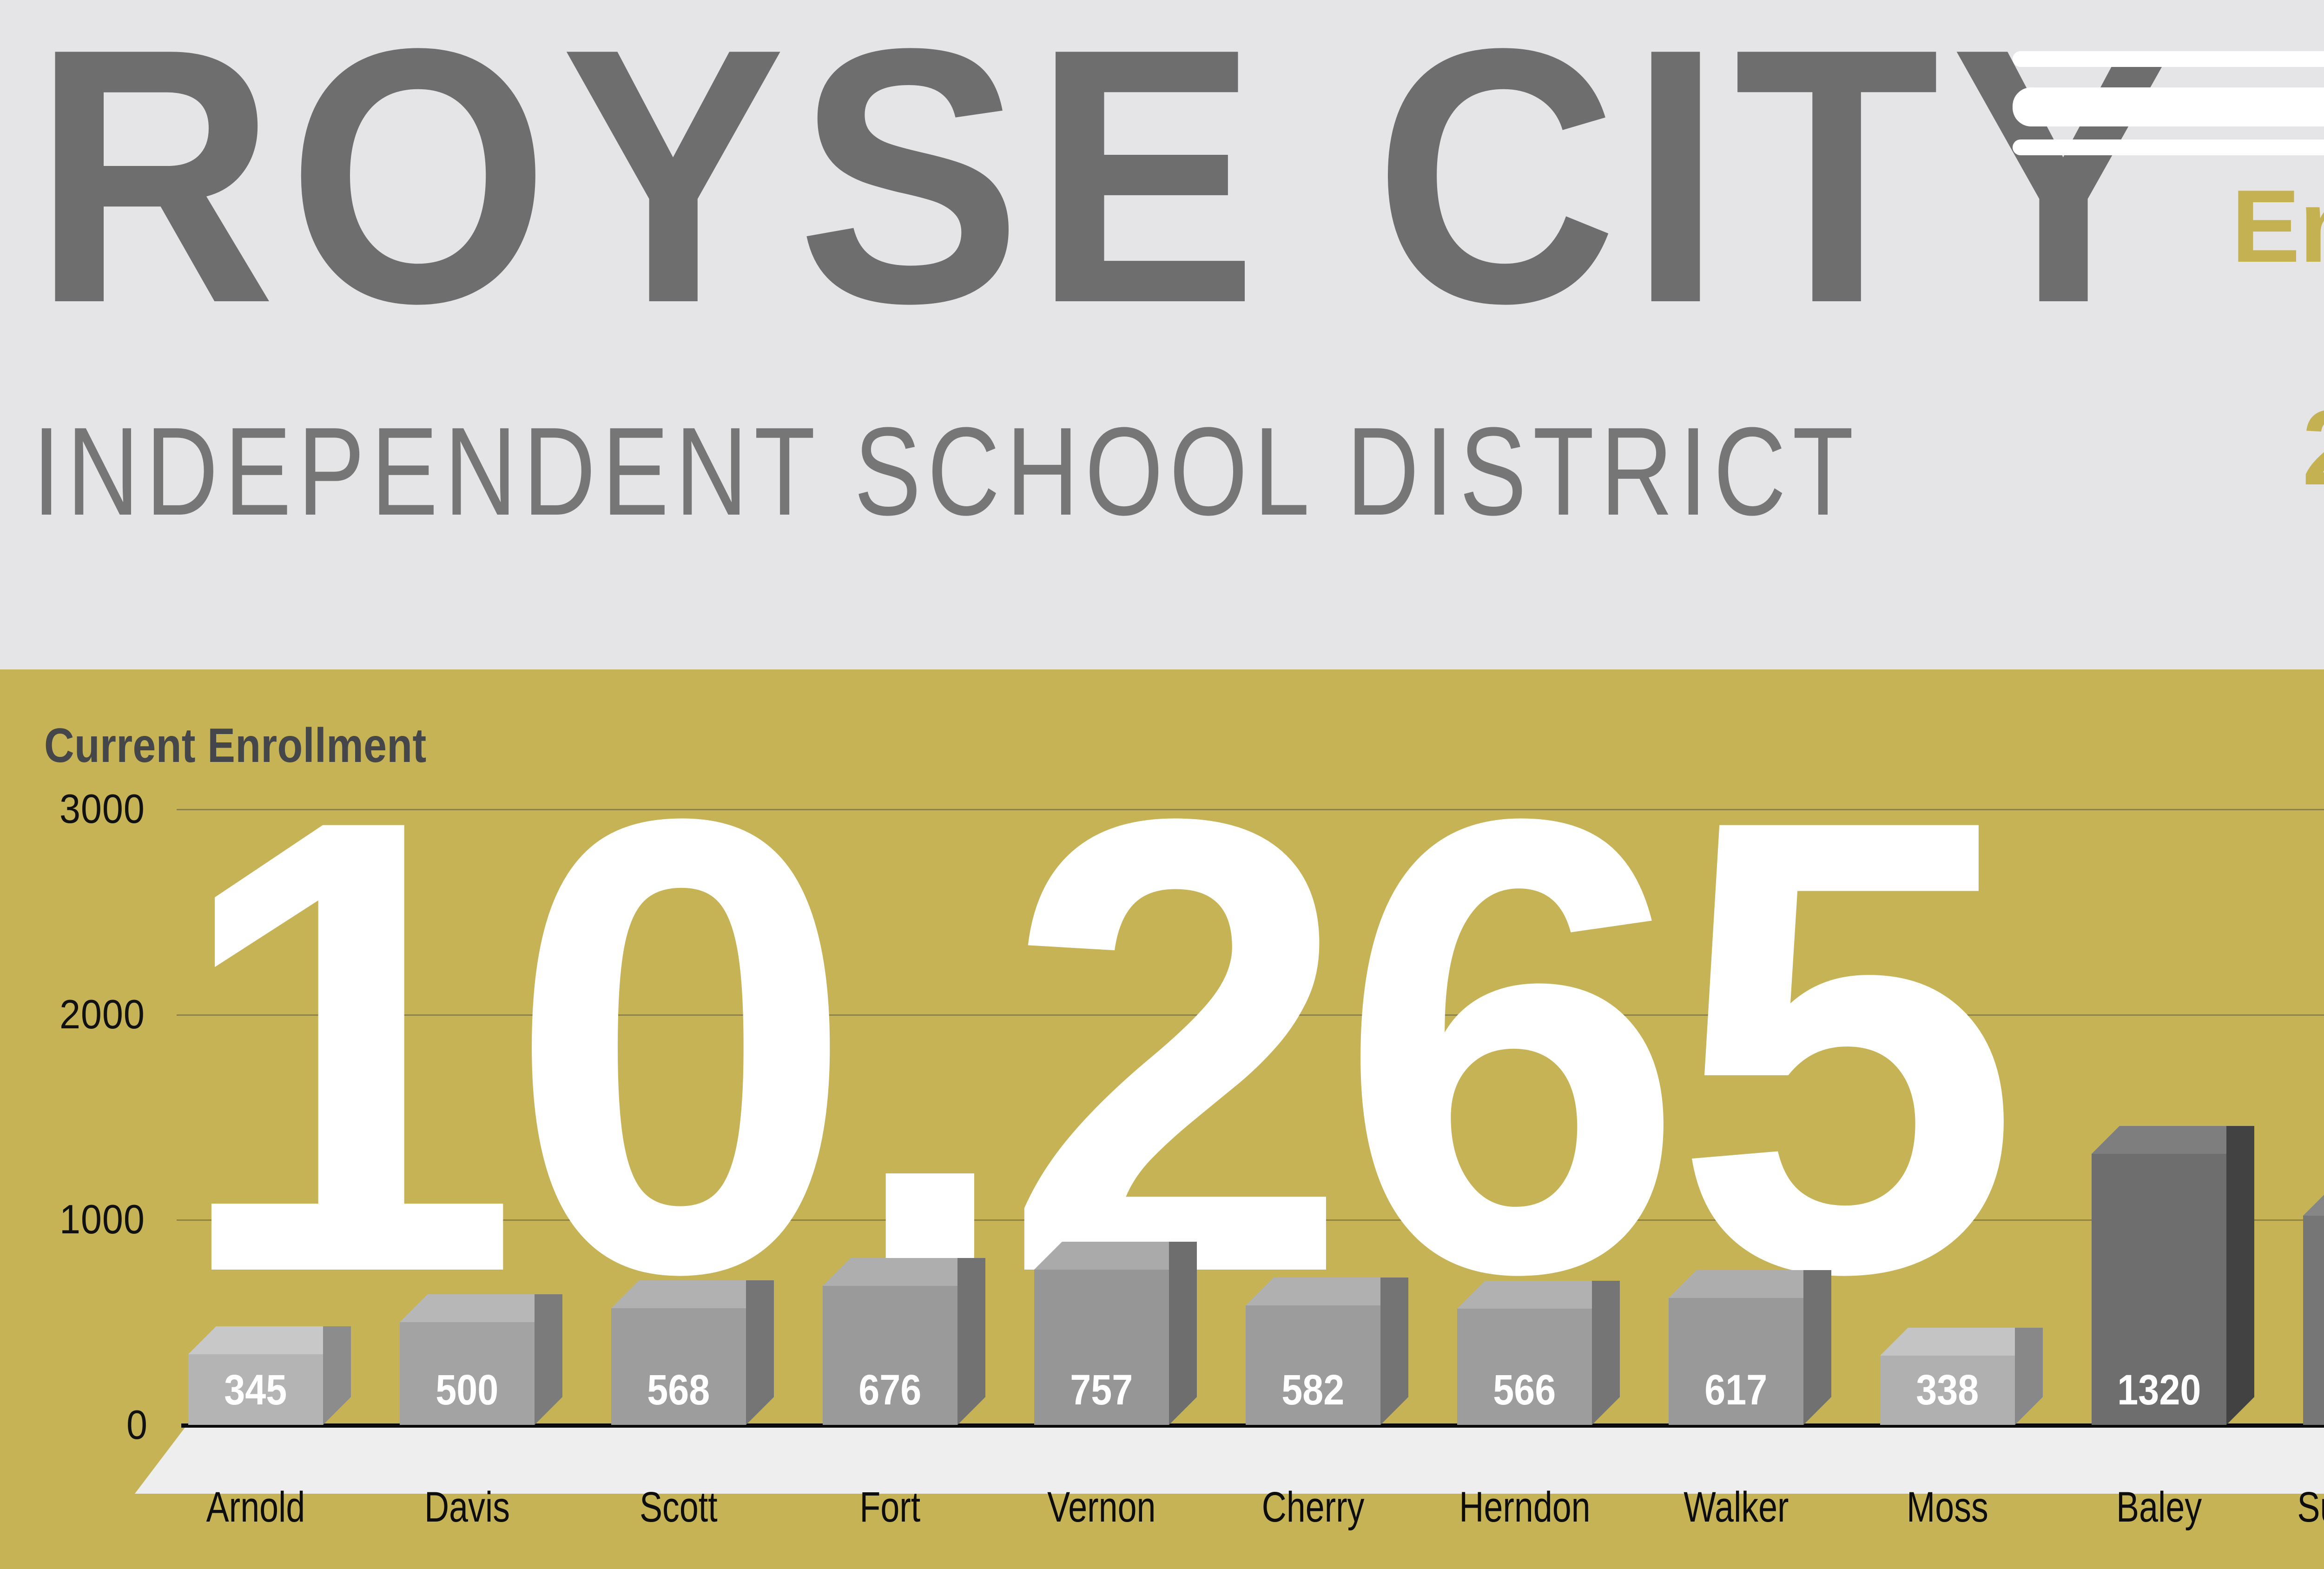 This screenshot has height=1569, width=2324. Describe the element at coordinates (890, 1390) in the screenshot. I see `chart-bar-value-label: 676` at that location.